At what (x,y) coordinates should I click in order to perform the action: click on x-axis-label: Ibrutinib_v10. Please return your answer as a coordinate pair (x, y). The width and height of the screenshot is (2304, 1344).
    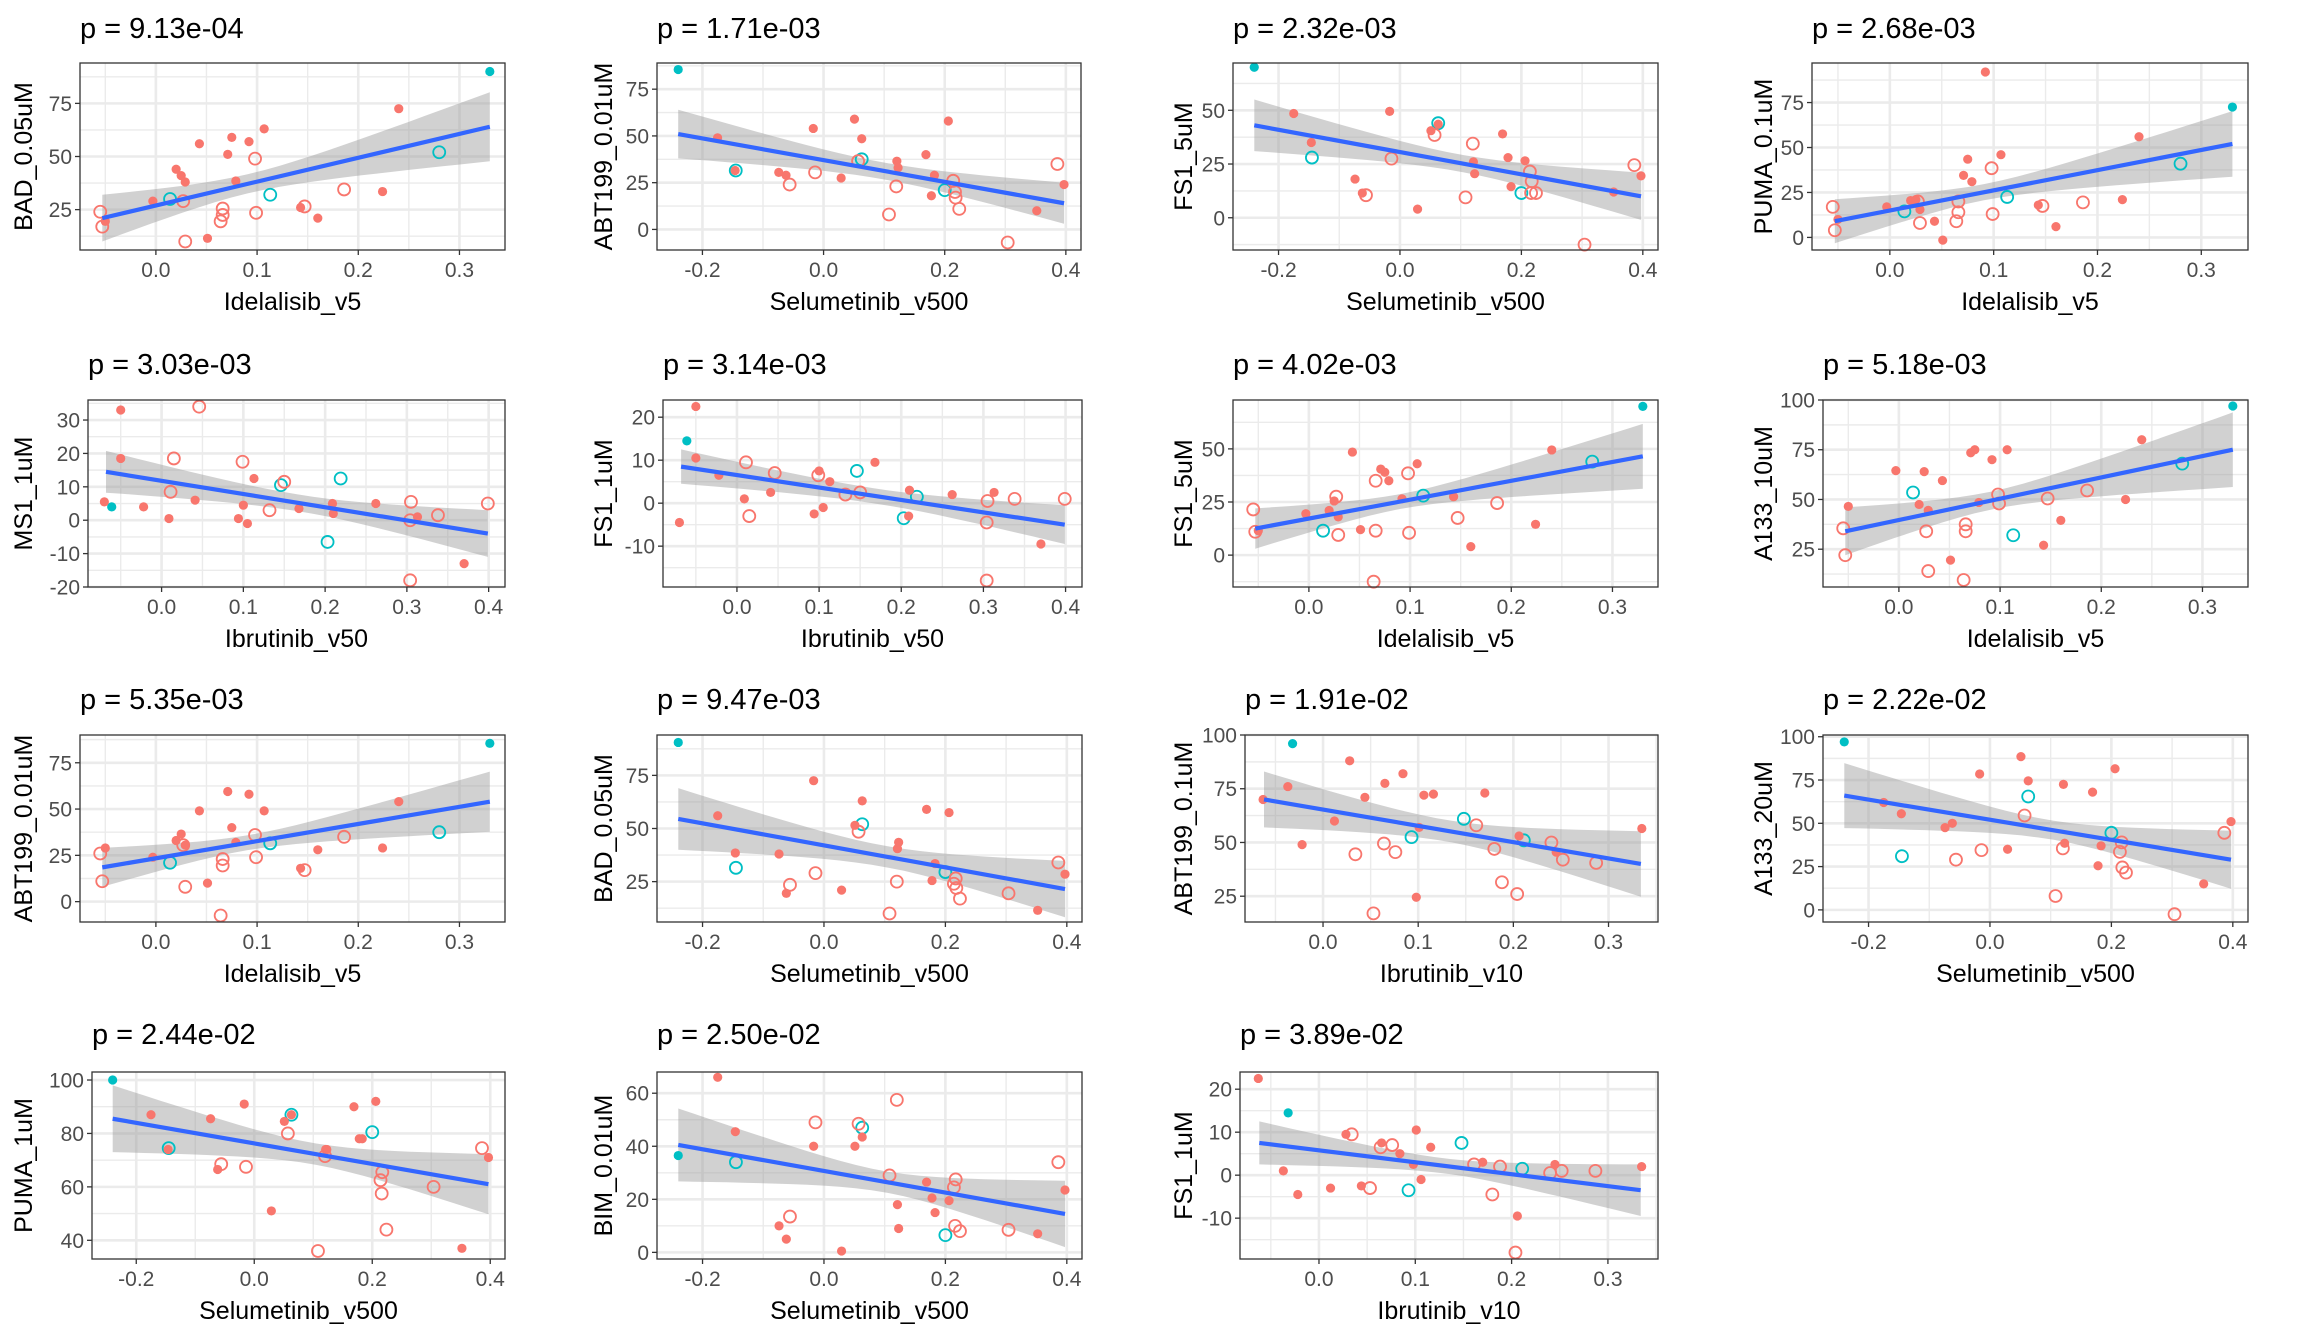
    Looking at the image, I should click on (1448, 1311).